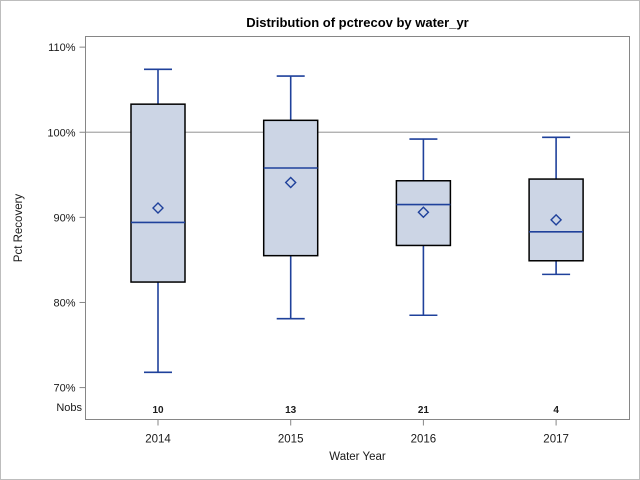  What do you see at coordinates (69, 408) in the screenshot?
I see `nobs-row-label: Nobs` at bounding box center [69, 408].